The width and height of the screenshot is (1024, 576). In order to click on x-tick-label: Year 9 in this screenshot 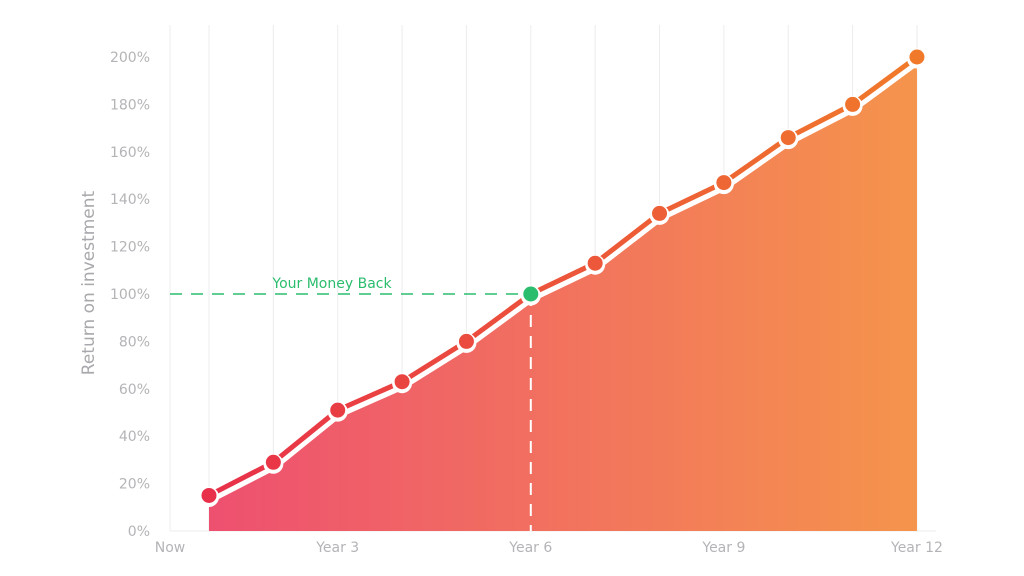, I will do `click(723, 548)`.